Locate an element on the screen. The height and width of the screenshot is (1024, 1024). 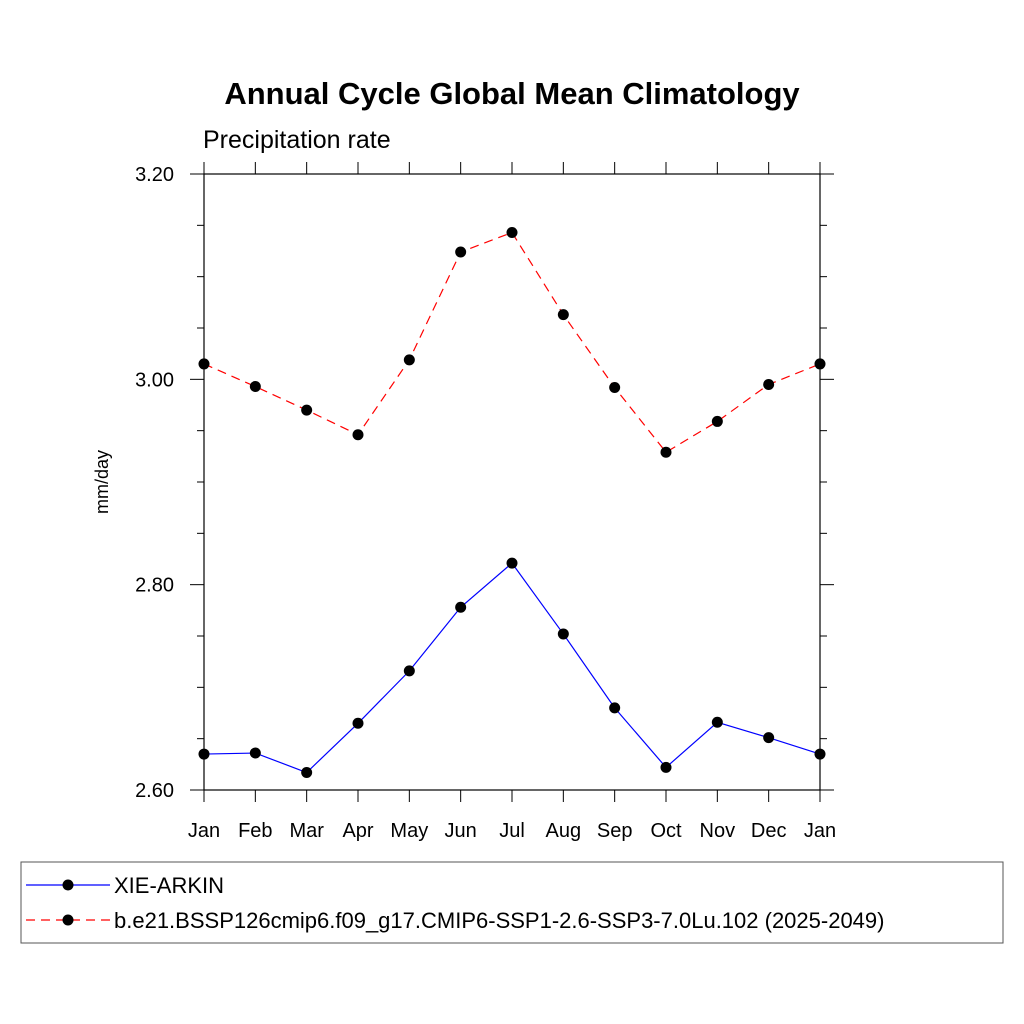
x-tick-label: Apr is located at coordinates (357, 831).